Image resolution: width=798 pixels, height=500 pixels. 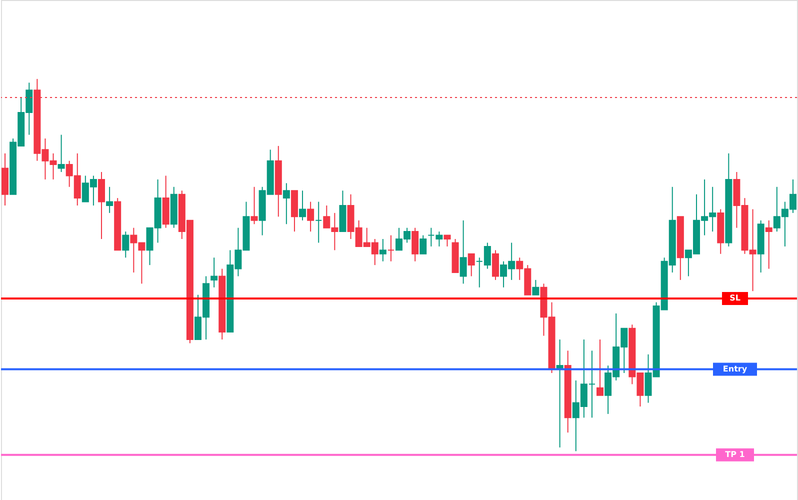 What do you see at coordinates (735, 454) in the screenshot?
I see `ref-line-label: TP 1` at bounding box center [735, 454].